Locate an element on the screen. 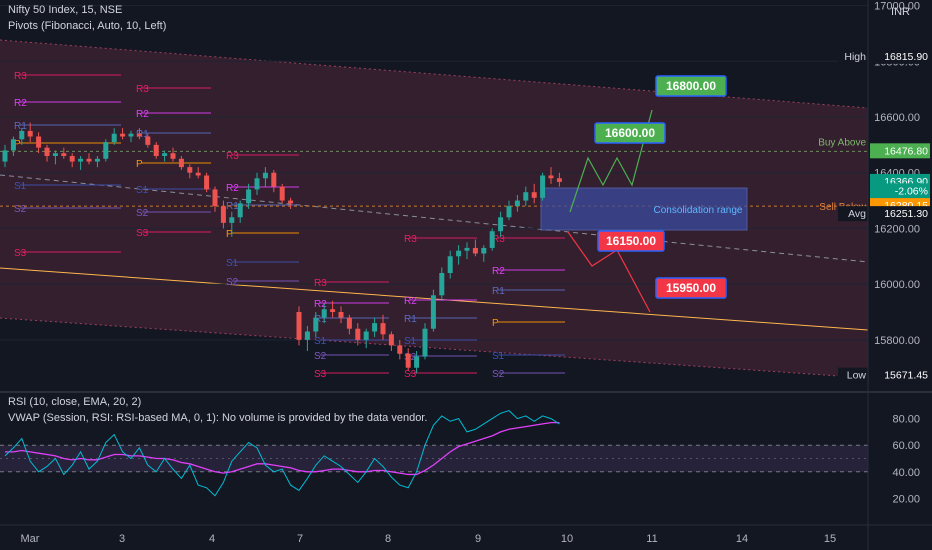  pivot-label: R2 is located at coordinates (232, 188).